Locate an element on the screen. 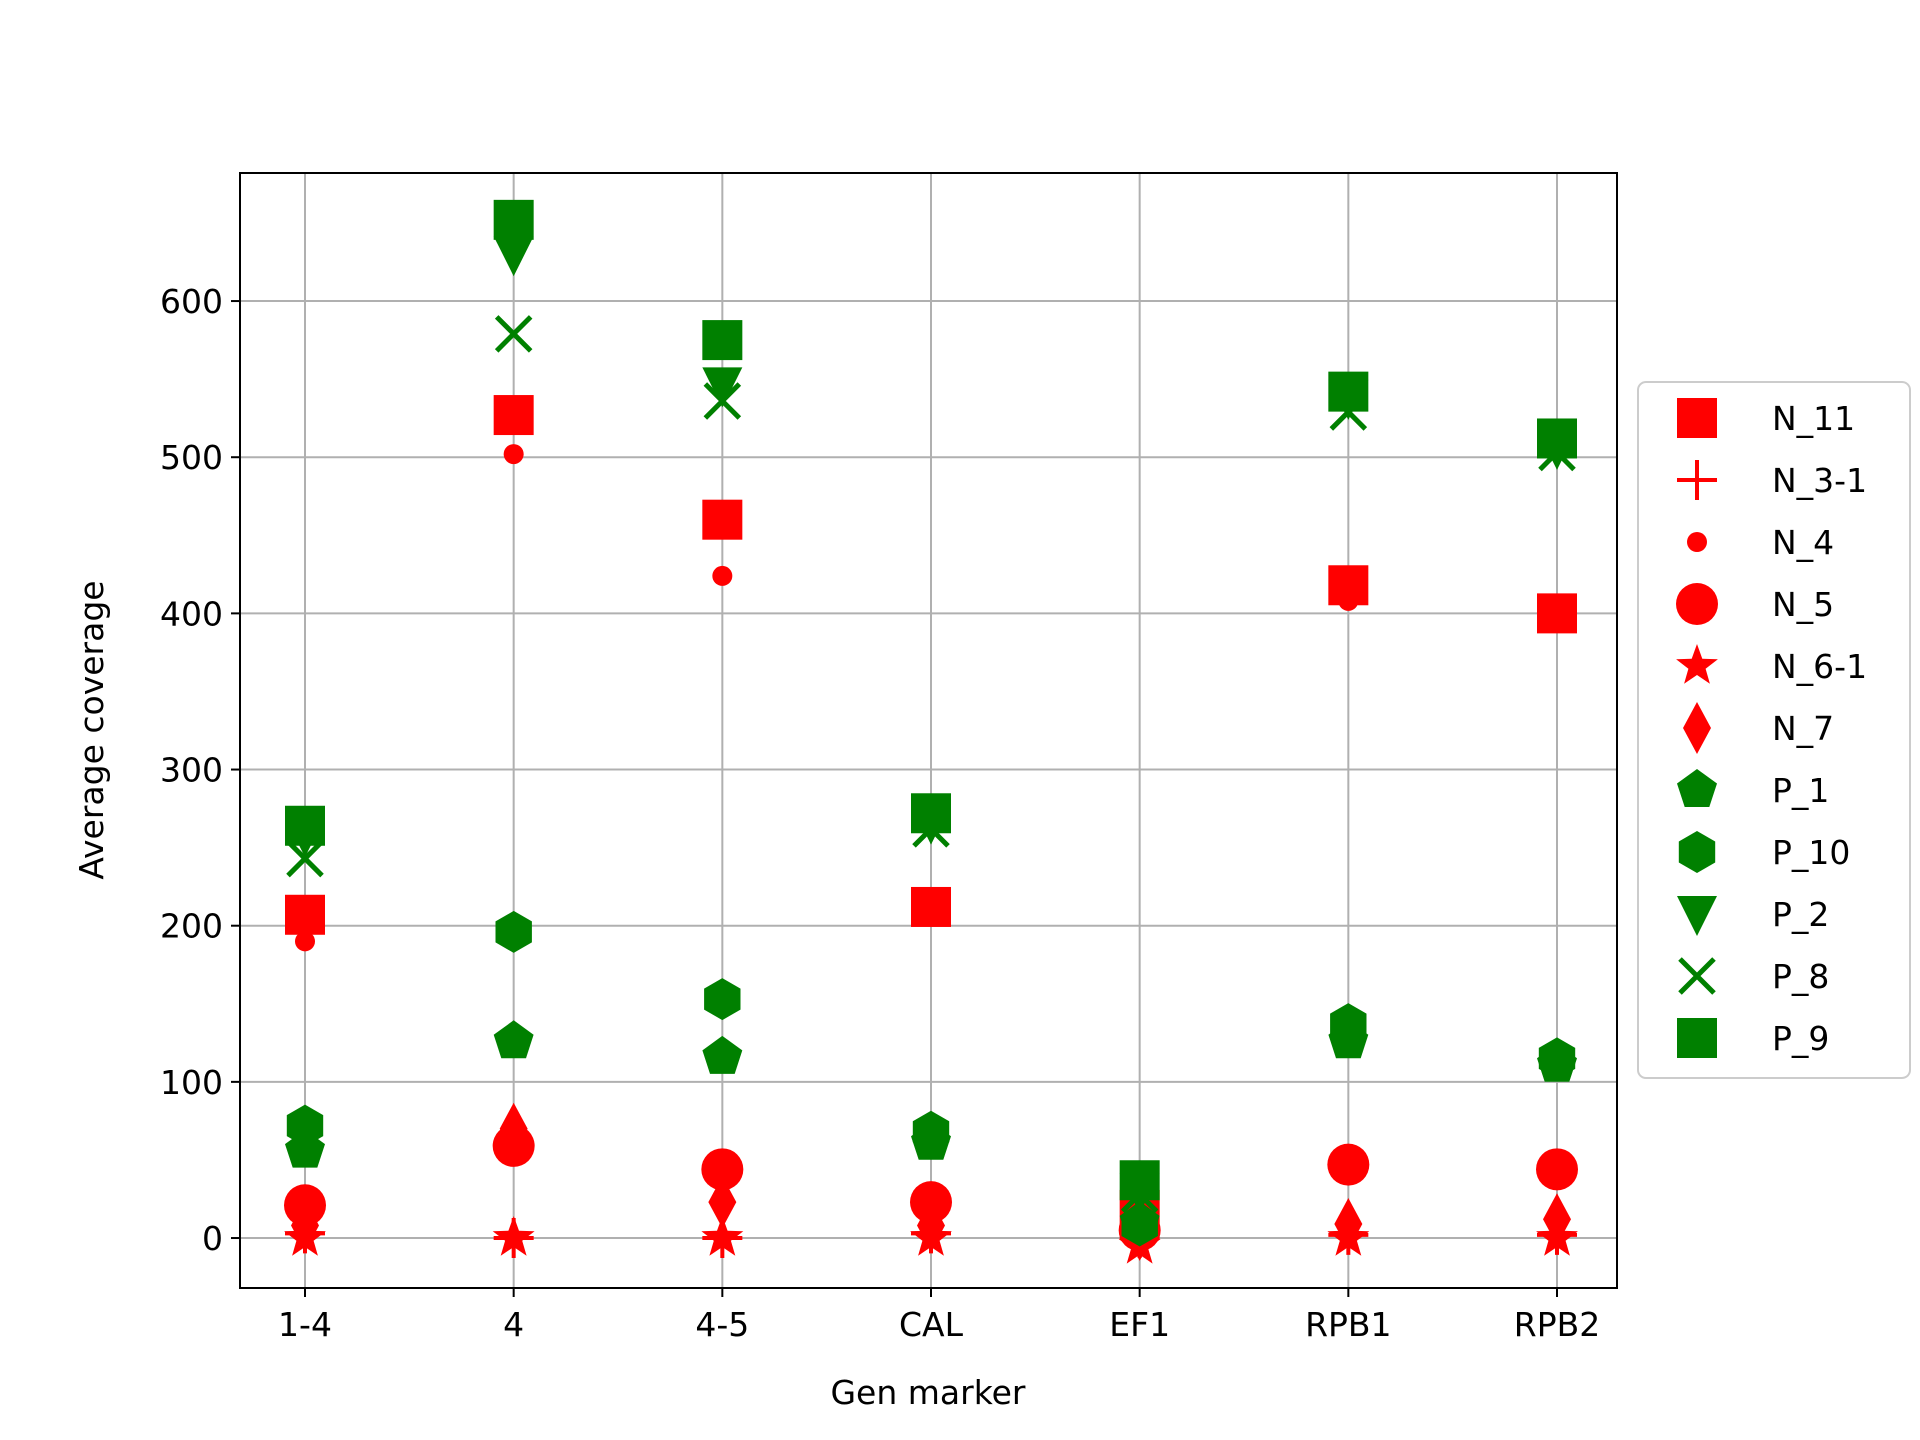  x-tick-label: 4-5 is located at coordinates (722, 1324).